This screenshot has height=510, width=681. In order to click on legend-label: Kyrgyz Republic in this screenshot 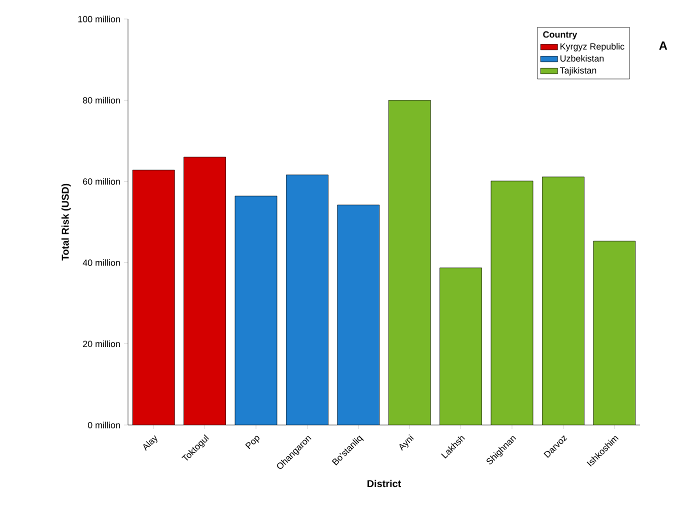, I will do `click(592, 47)`.